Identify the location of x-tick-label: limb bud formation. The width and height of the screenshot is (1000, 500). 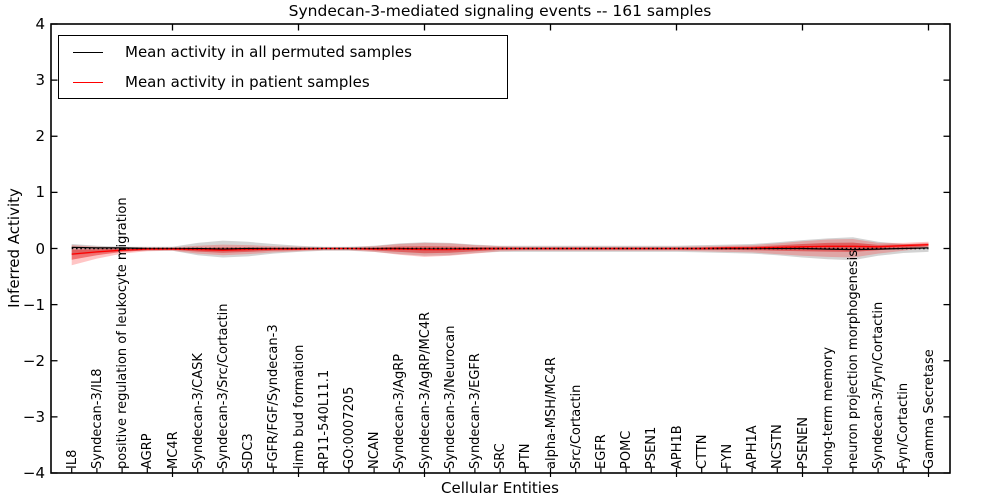
(299, 406).